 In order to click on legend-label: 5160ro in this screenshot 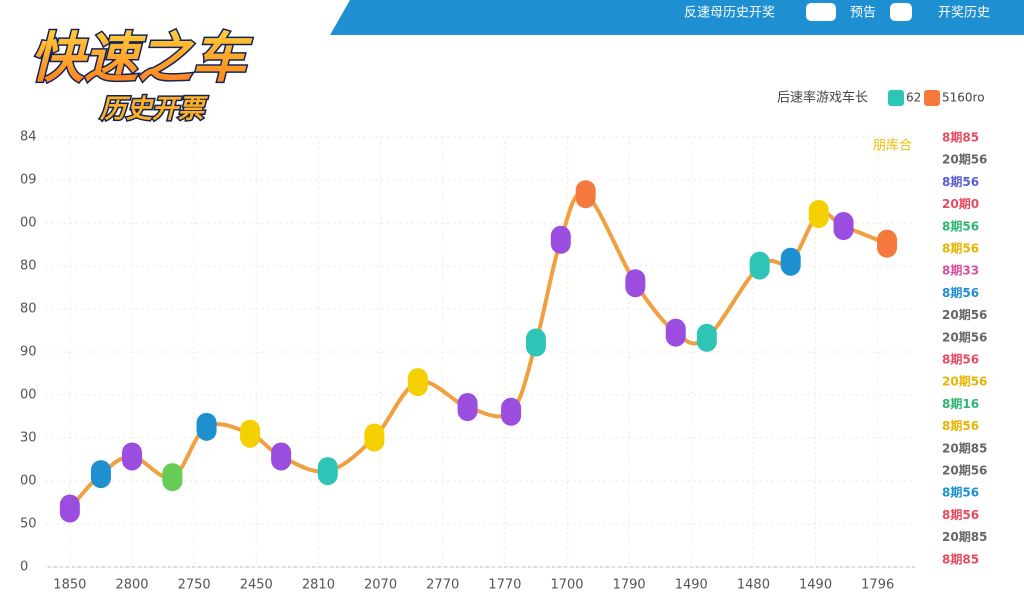, I will do `click(963, 98)`.